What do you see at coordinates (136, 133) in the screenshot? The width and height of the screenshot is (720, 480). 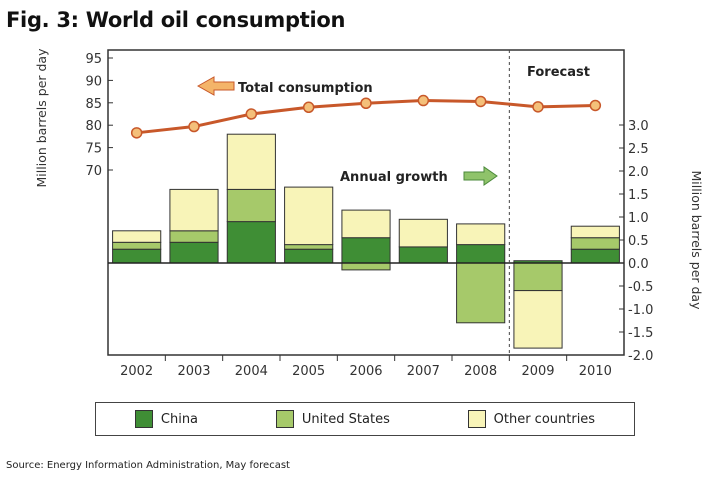 I see `total-consumption-point-2002` at bounding box center [136, 133].